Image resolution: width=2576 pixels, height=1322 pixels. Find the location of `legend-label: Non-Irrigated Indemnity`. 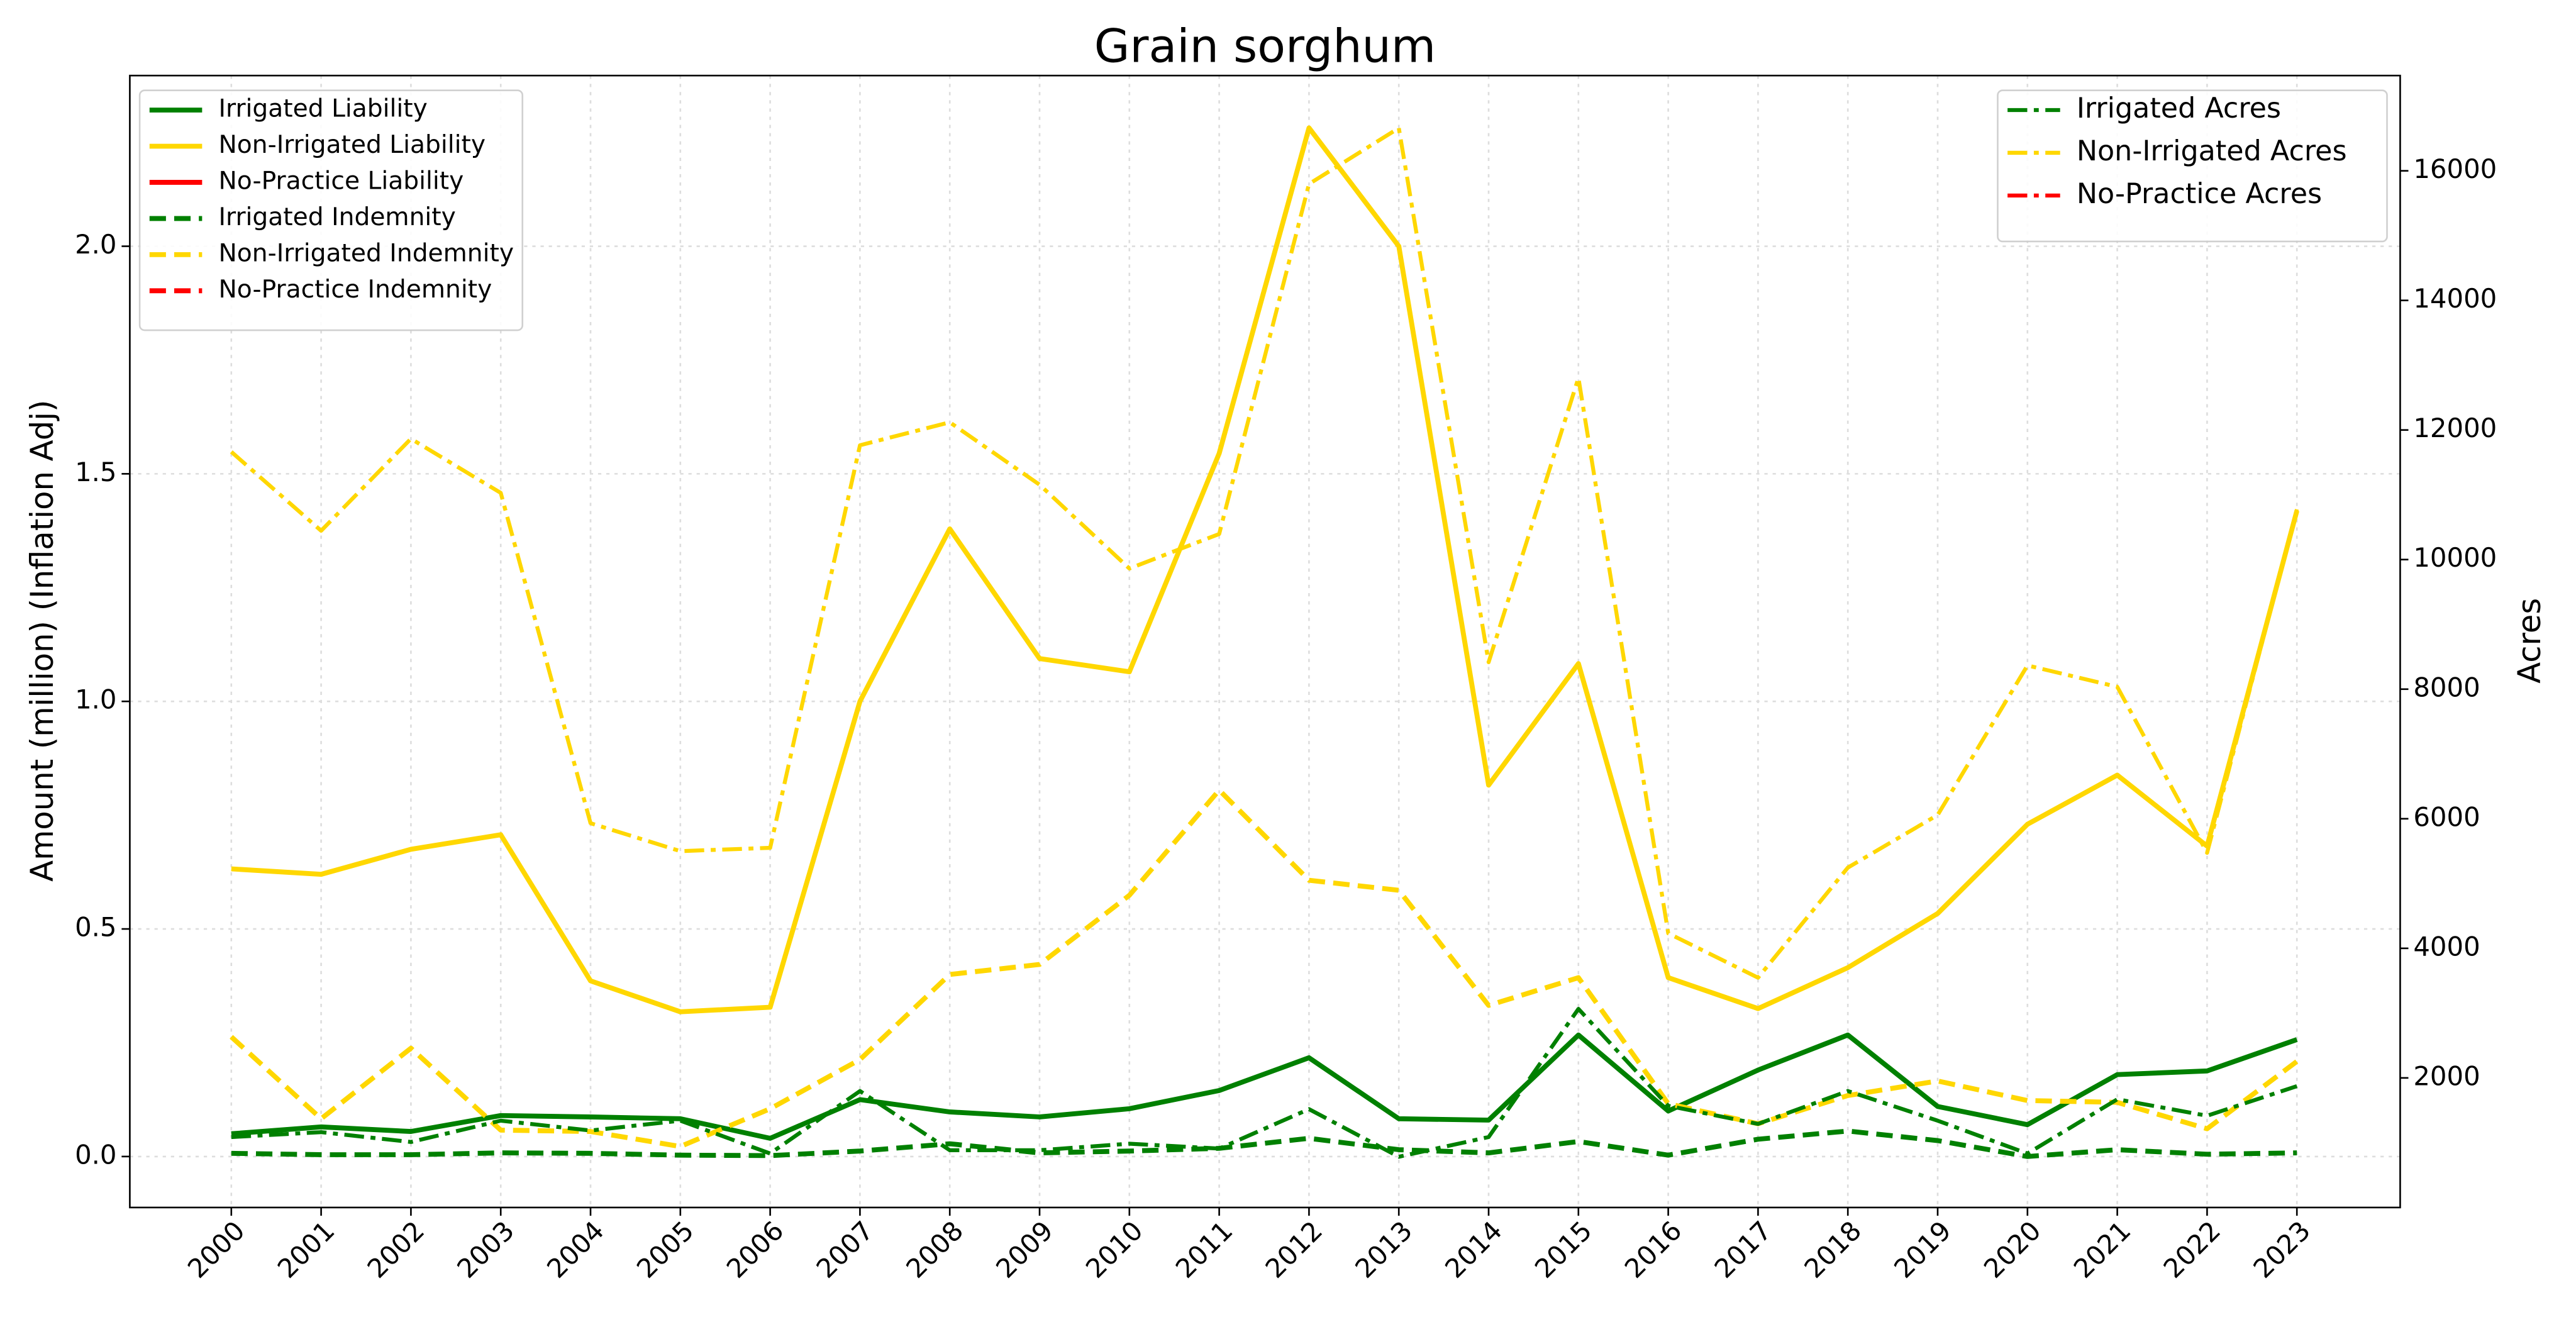

legend-label: Non-Irrigated Indemnity is located at coordinates (366, 253).